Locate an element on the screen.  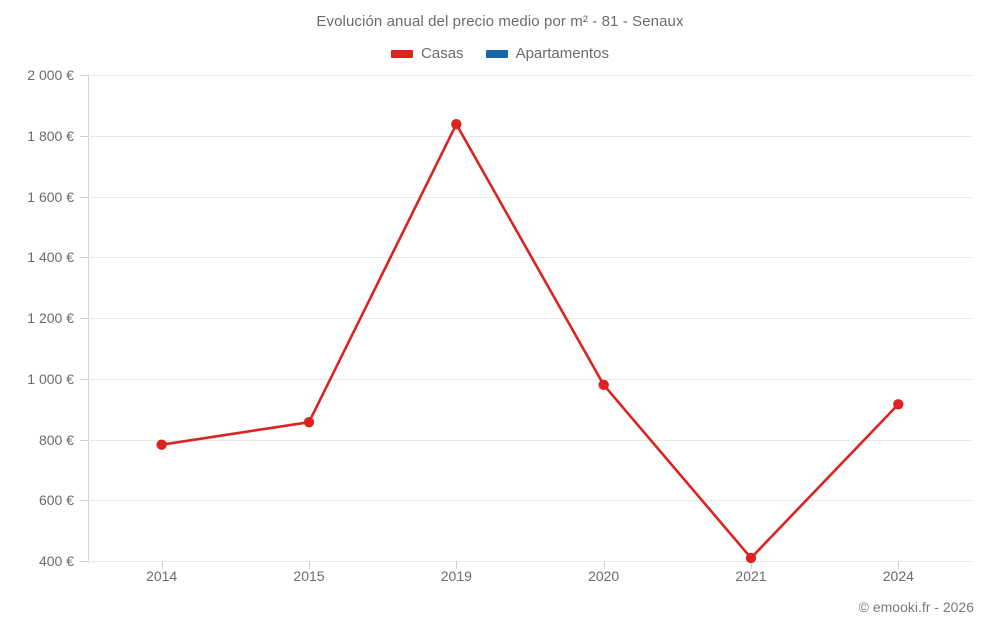
legend-entry-apartamentos: Apartamentos is located at coordinates (547, 53).